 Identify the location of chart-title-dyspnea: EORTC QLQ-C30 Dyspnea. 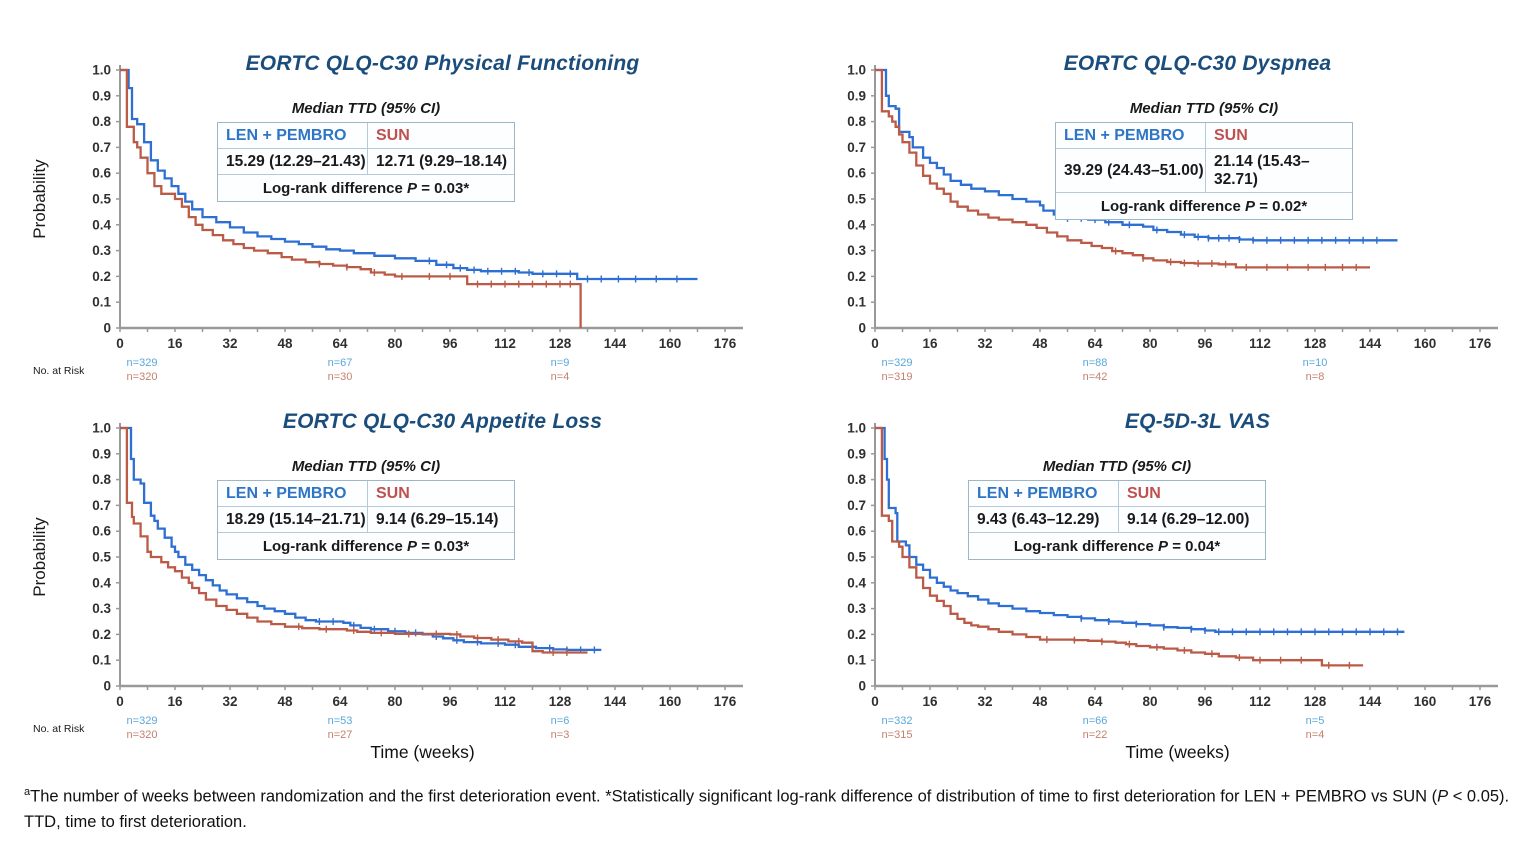
(1197, 63).